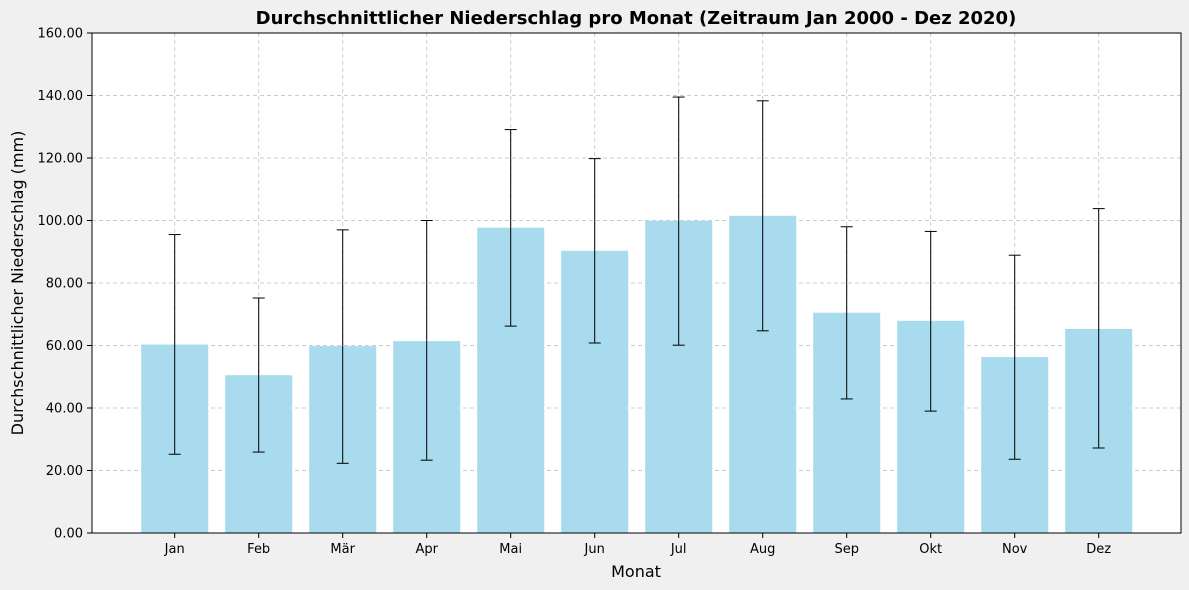  I want to click on y-tick-label: 60.00, so click(64, 346).